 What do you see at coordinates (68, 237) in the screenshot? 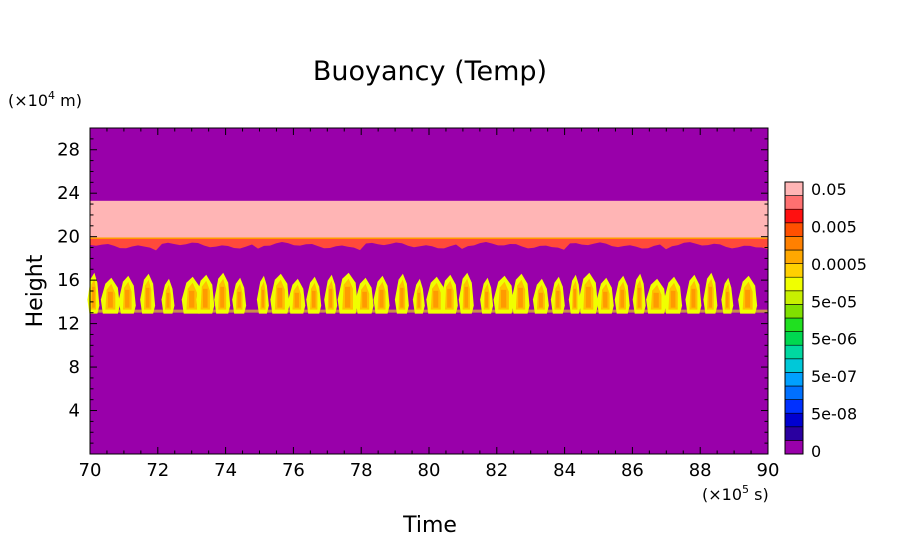
I see `y-tick-label: 20` at bounding box center [68, 237].